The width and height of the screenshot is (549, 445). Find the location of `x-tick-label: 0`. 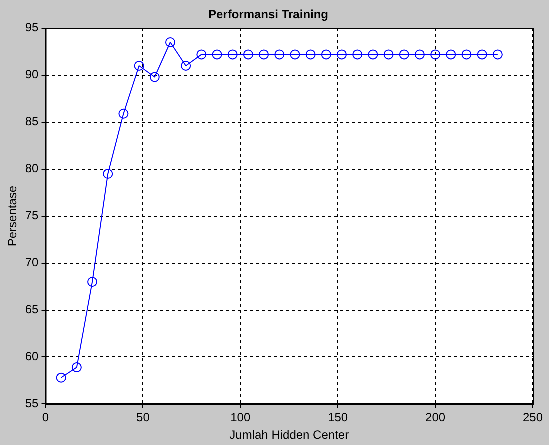

x-tick-label: 0 is located at coordinates (46, 417).